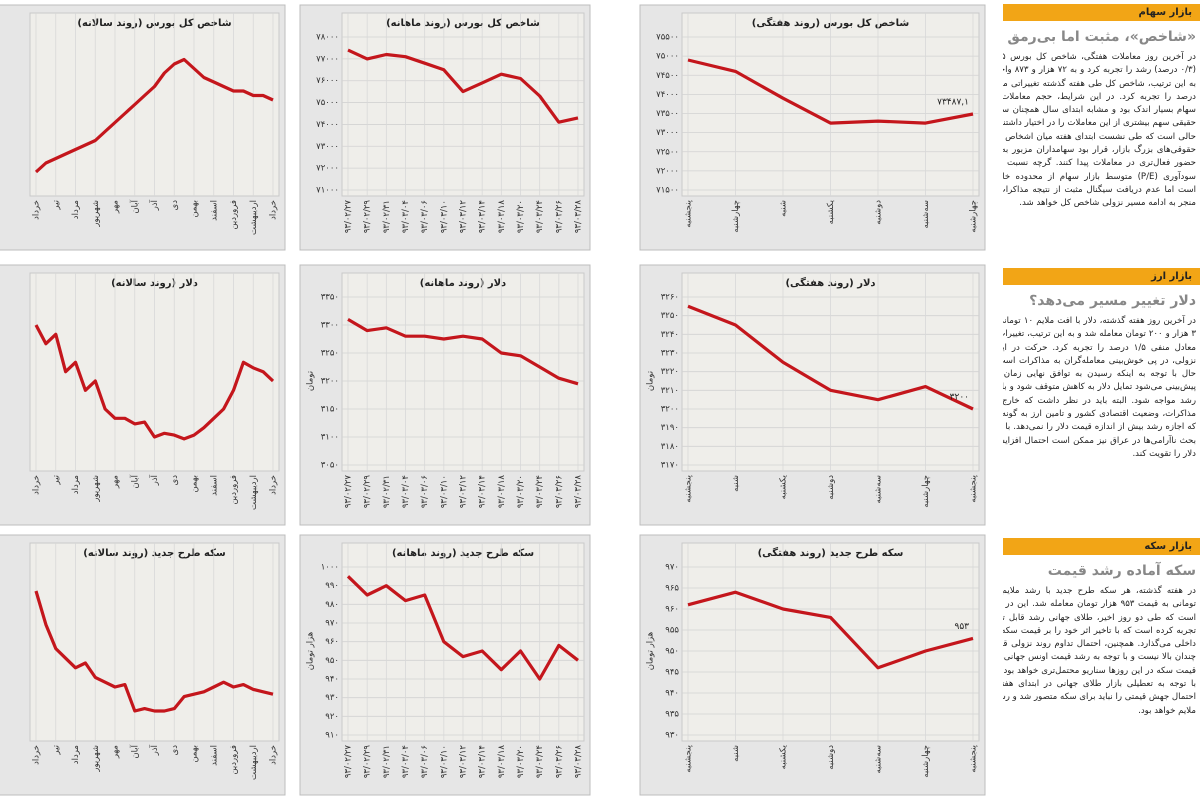 This screenshot has height=800, width=1200. What do you see at coordinates (670, 428) in the screenshot?
I see `y-tick-label: ۳۱۹۰` at bounding box center [670, 428].